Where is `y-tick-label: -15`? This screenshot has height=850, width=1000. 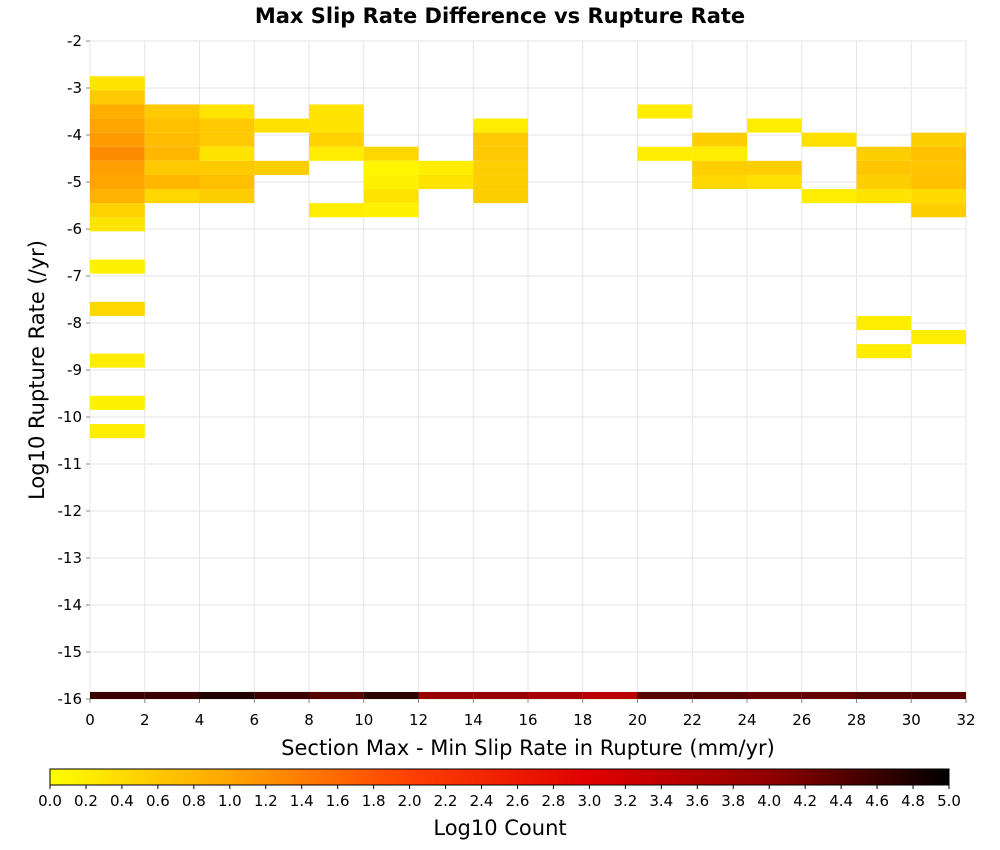 y-tick-label: -15 is located at coordinates (70, 652).